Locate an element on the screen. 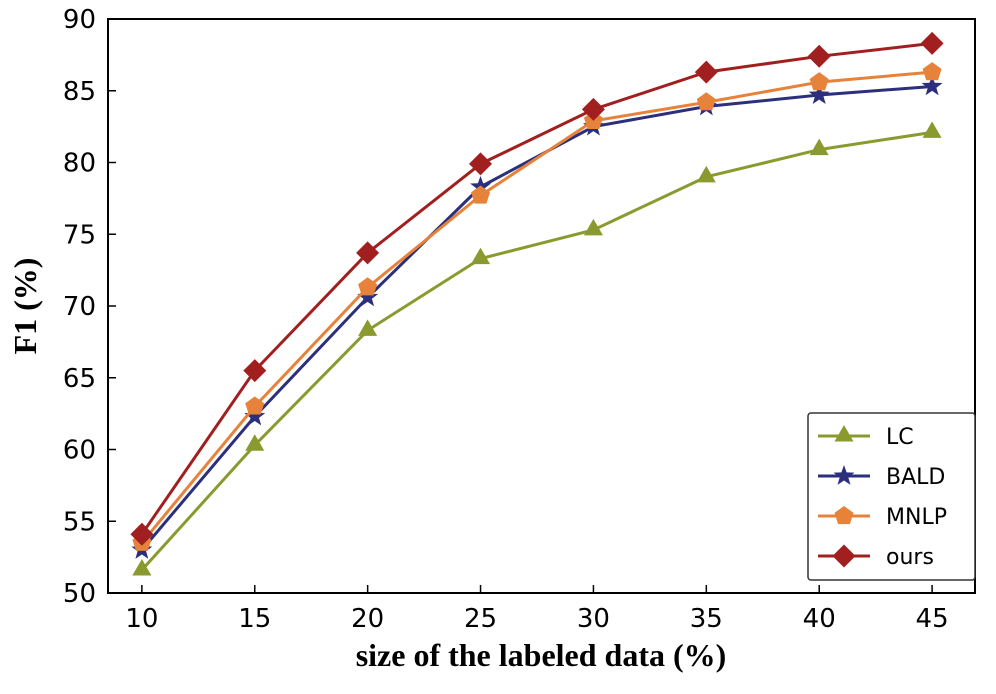 This screenshot has height=694, width=996. x-tick-label: 15 is located at coordinates (254, 619).